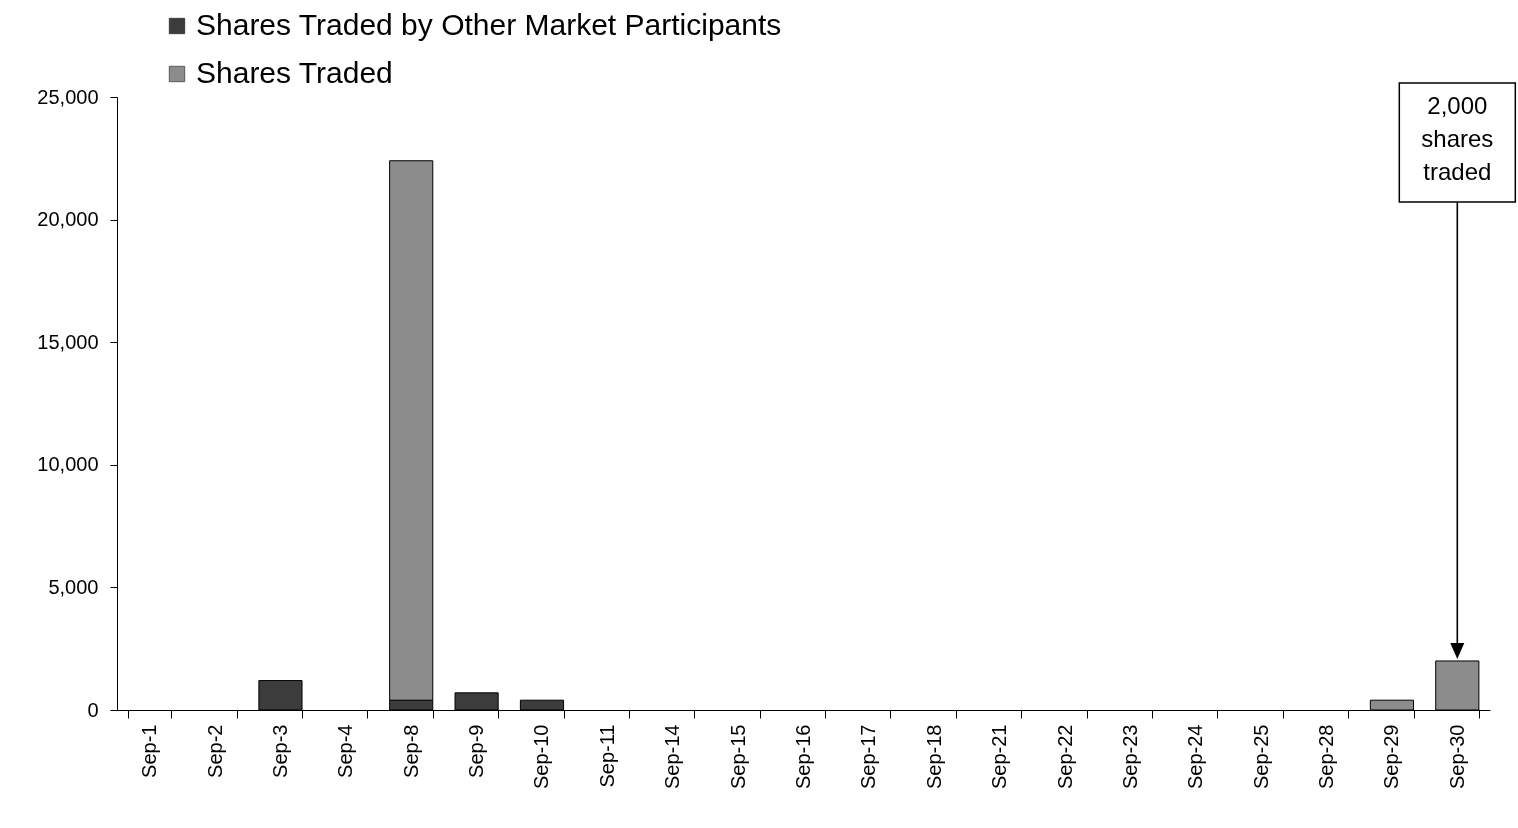 The height and width of the screenshot is (828, 1518). I want to click on x-tick-label: Sep-23, so click(1129, 756).